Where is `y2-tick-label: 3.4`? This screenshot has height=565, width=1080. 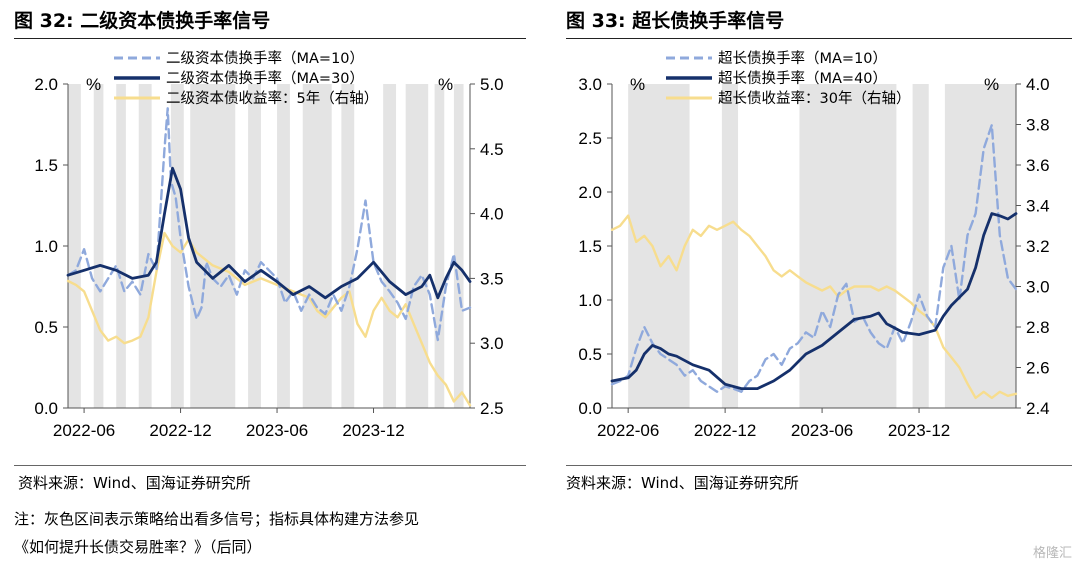 y2-tick-label: 3.4 is located at coordinates (1038, 206).